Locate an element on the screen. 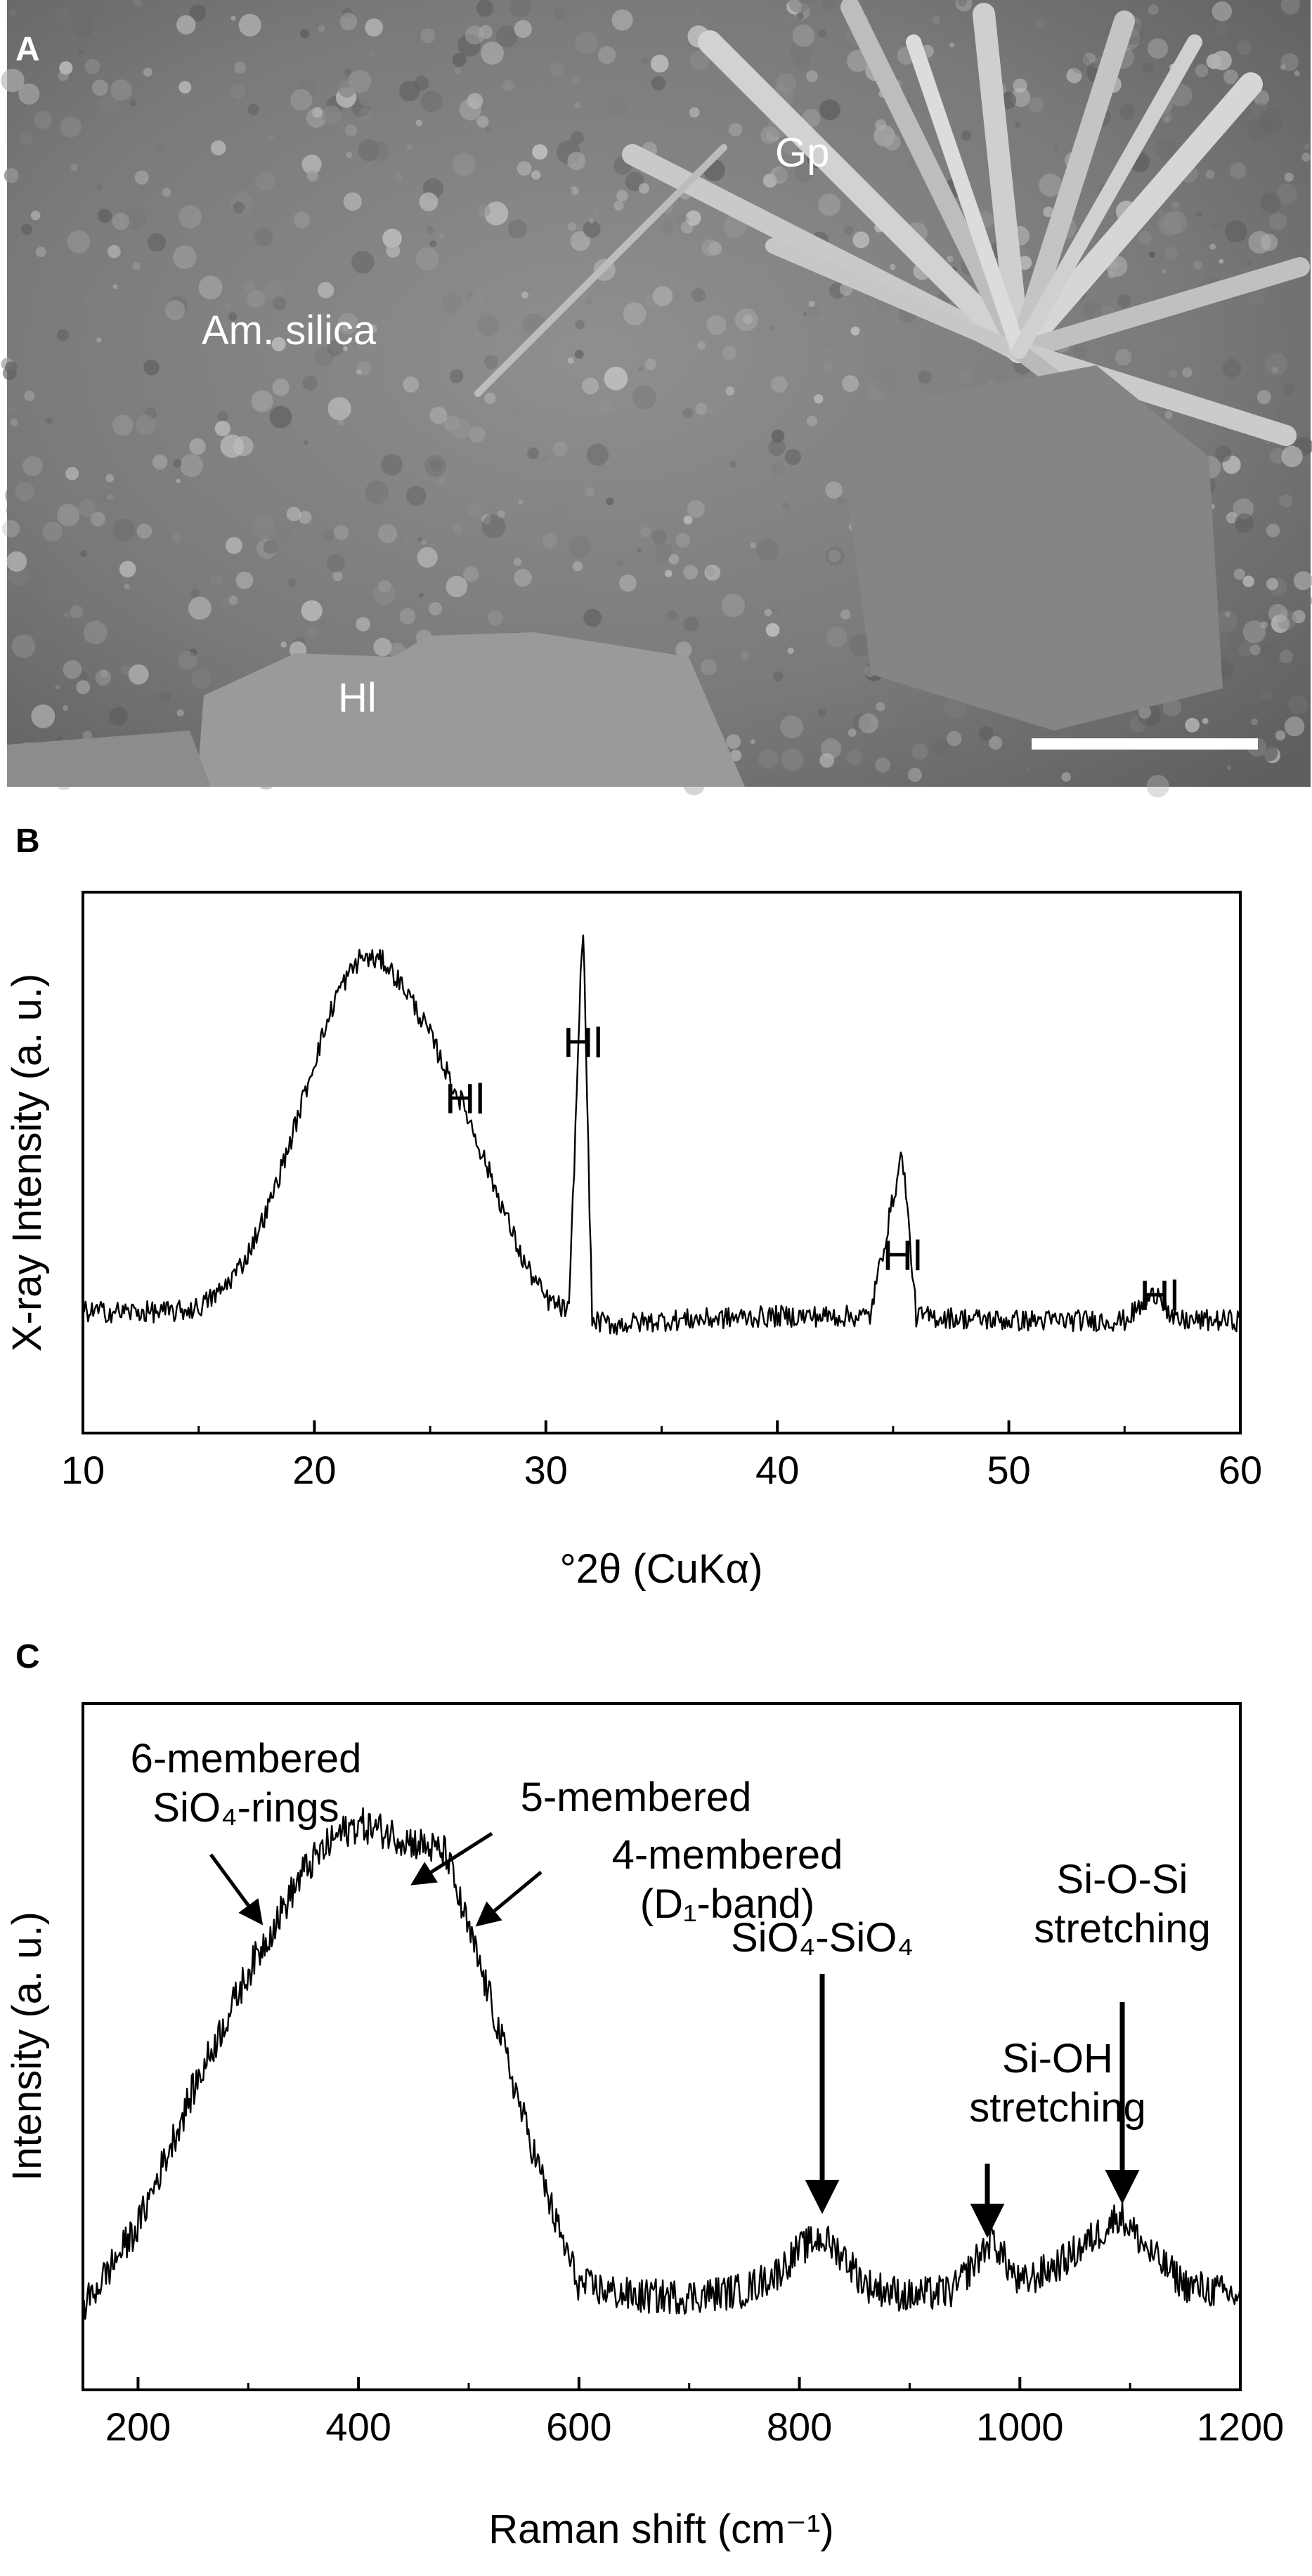 This screenshot has width=1312, height=2576. raman-y-axis-label: Intensity (a. u.) is located at coordinates (27, 2046).